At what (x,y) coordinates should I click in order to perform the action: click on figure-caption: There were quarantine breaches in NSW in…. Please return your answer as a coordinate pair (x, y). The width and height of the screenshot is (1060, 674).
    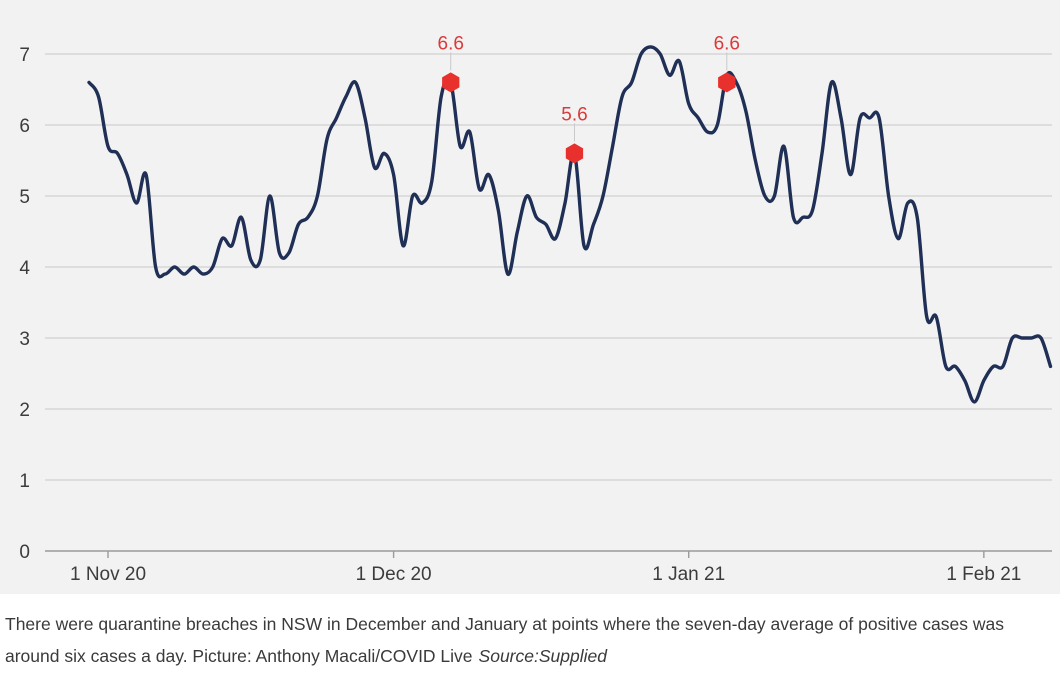
    Looking at the image, I should click on (530, 640).